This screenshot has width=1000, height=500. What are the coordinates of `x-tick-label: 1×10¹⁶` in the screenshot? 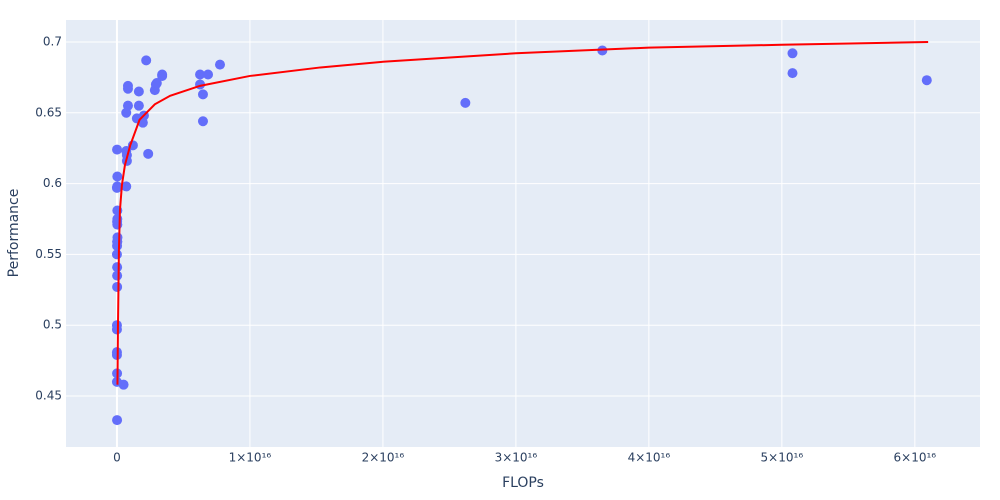 It's located at (250, 458).